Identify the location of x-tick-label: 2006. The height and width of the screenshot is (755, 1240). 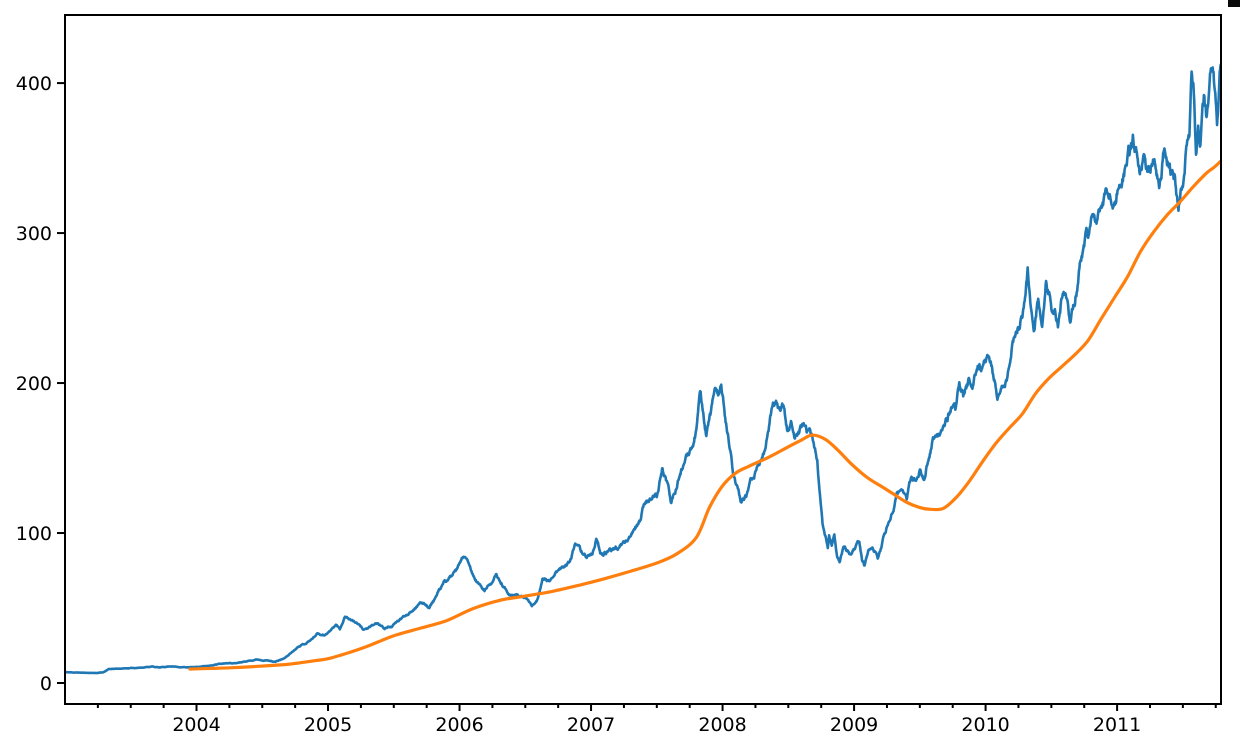
(459, 725).